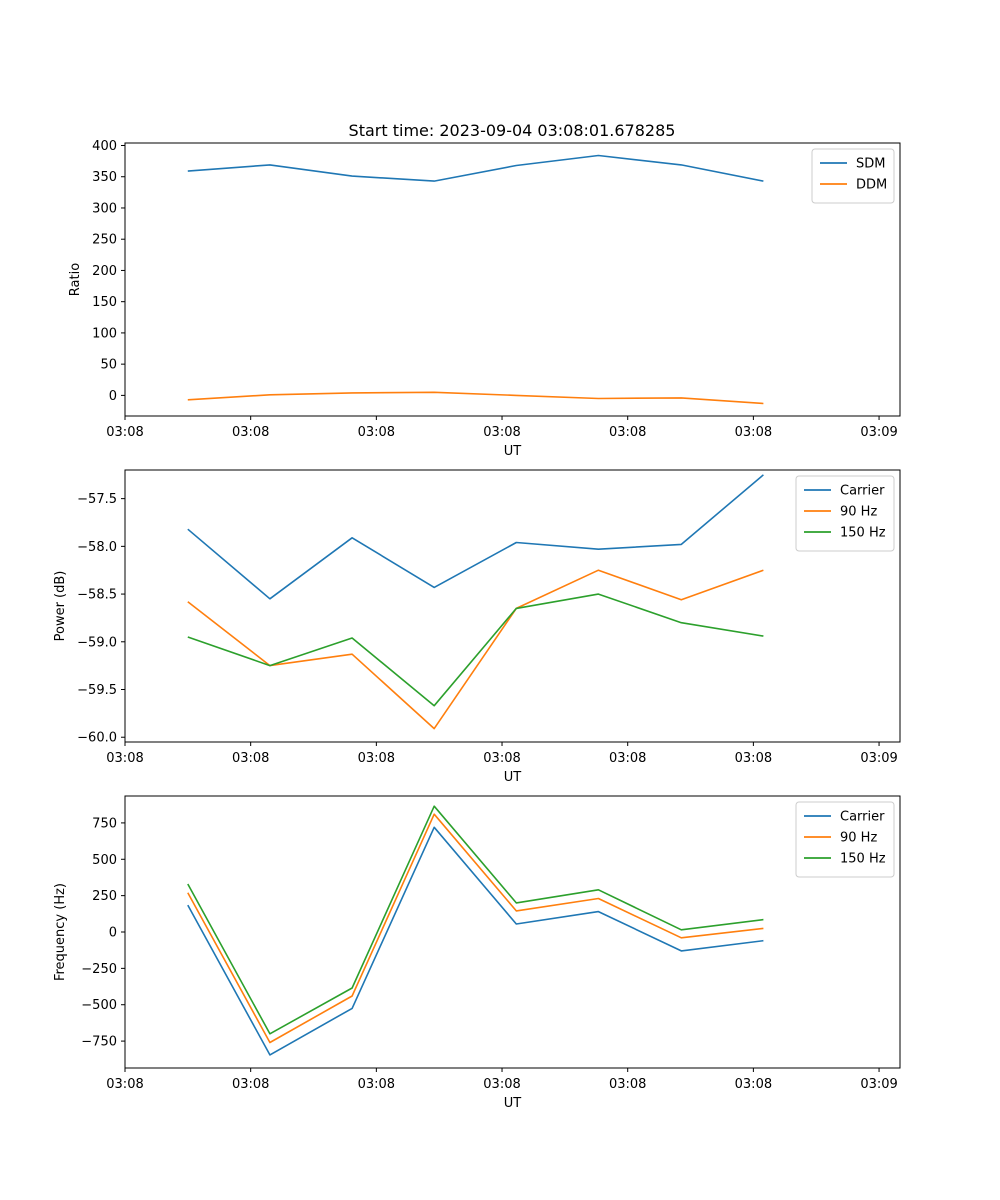 The height and width of the screenshot is (1200, 1000). I want to click on series-line-sdm, so click(475, 168).